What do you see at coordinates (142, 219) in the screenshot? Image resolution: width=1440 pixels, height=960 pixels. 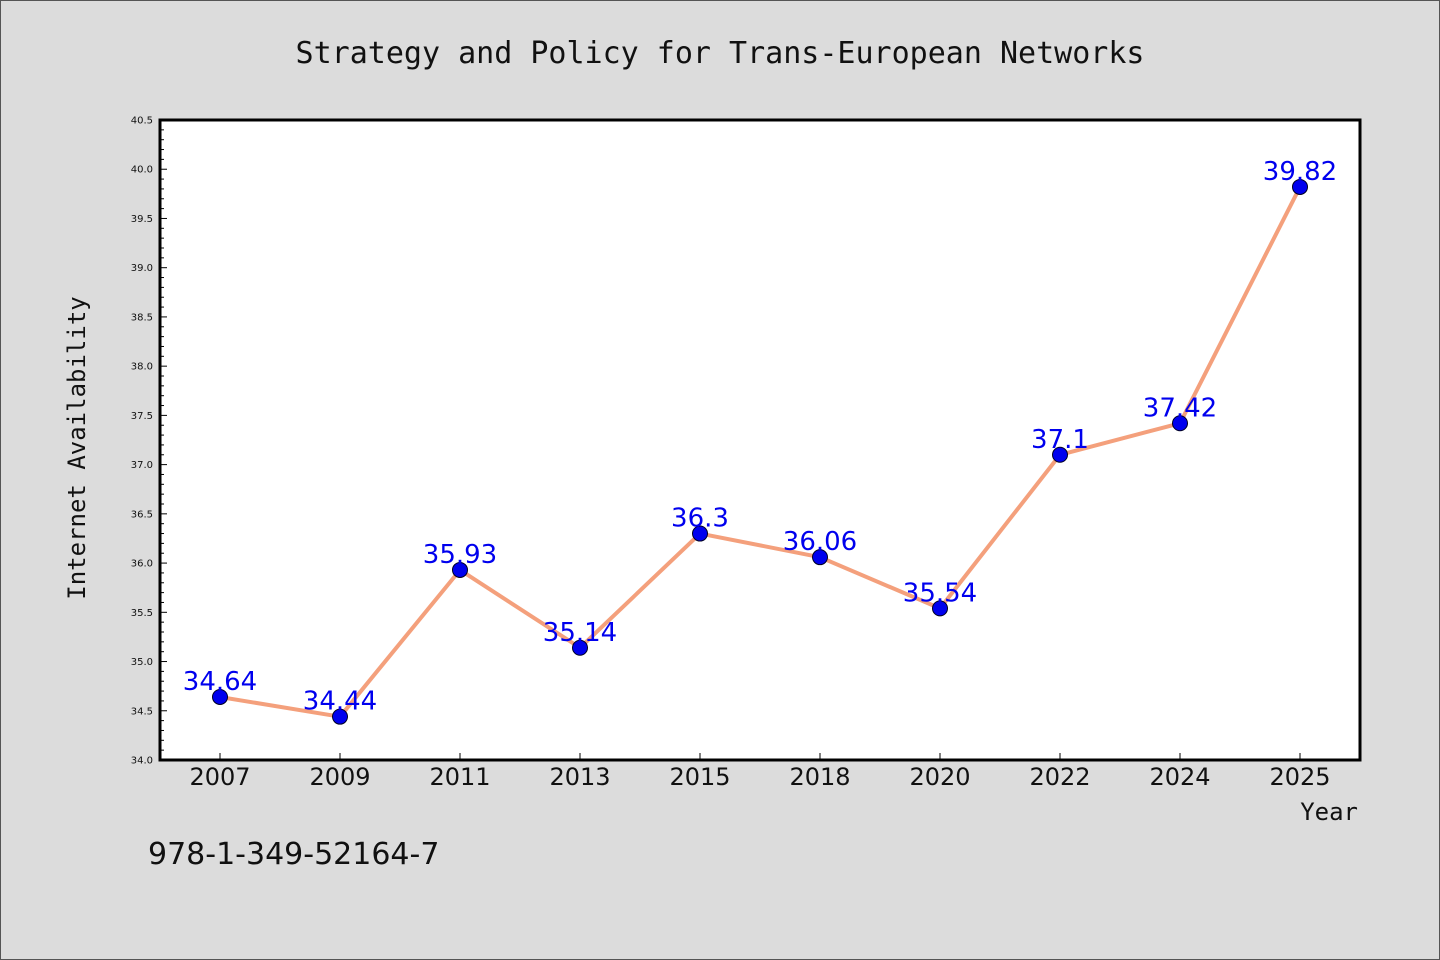 I see `y-tick-label: 39.5` at bounding box center [142, 219].